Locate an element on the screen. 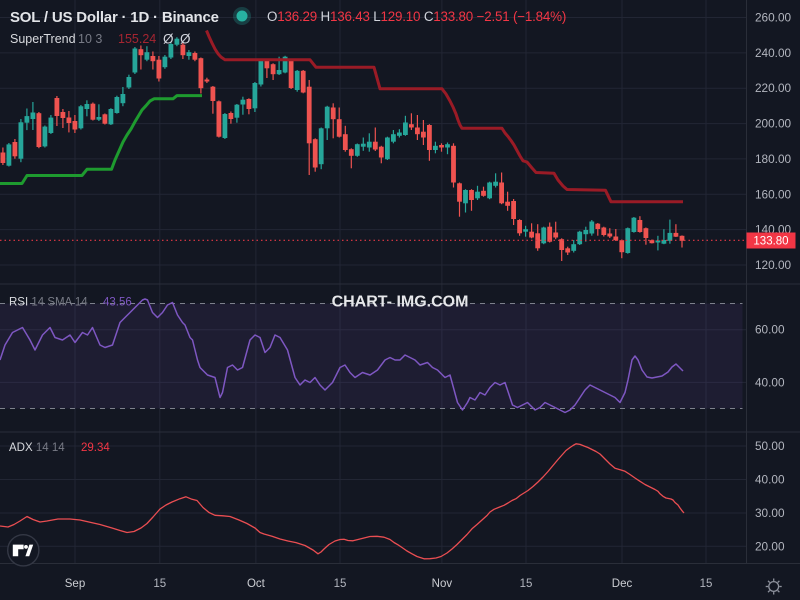  svg-text: ADX 14 14 is located at coordinates (37, 448).